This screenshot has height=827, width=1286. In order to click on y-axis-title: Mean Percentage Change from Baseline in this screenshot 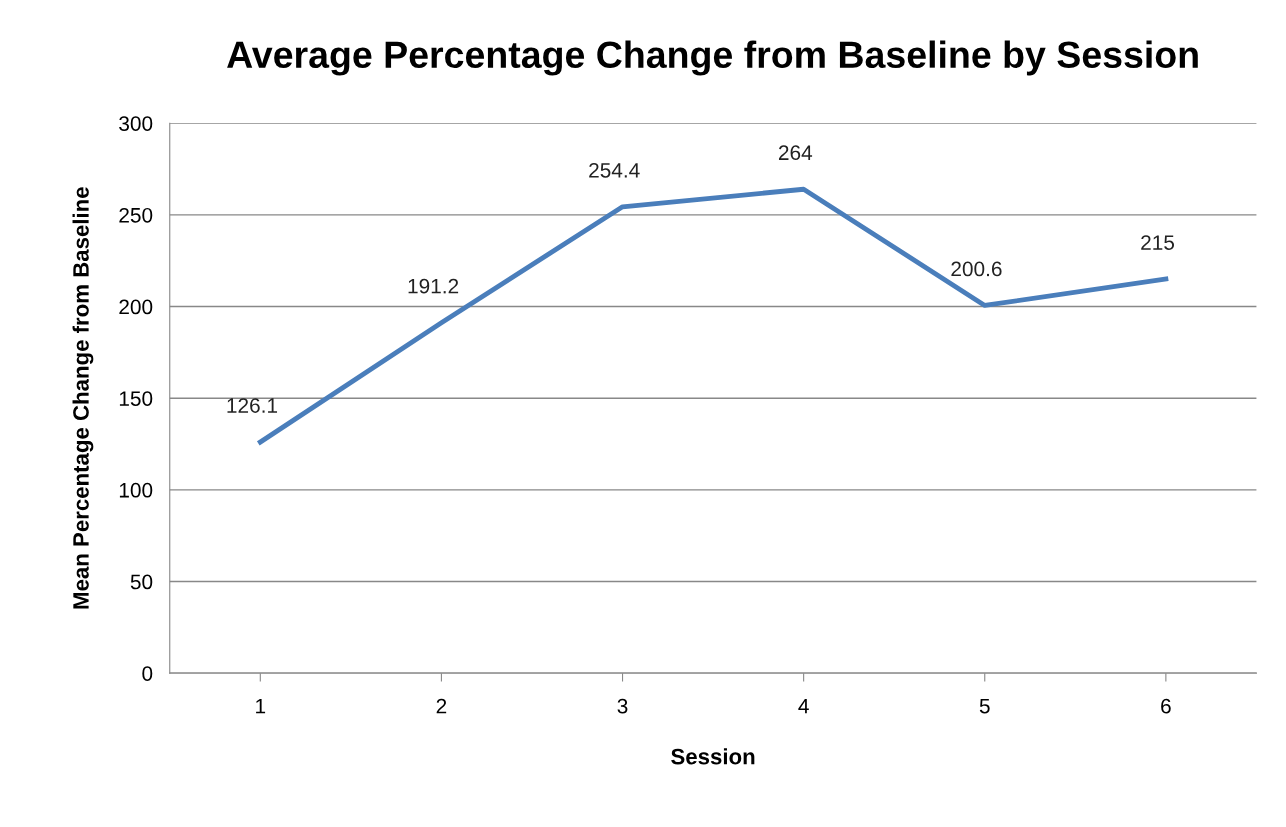, I will do `click(83, 398)`.